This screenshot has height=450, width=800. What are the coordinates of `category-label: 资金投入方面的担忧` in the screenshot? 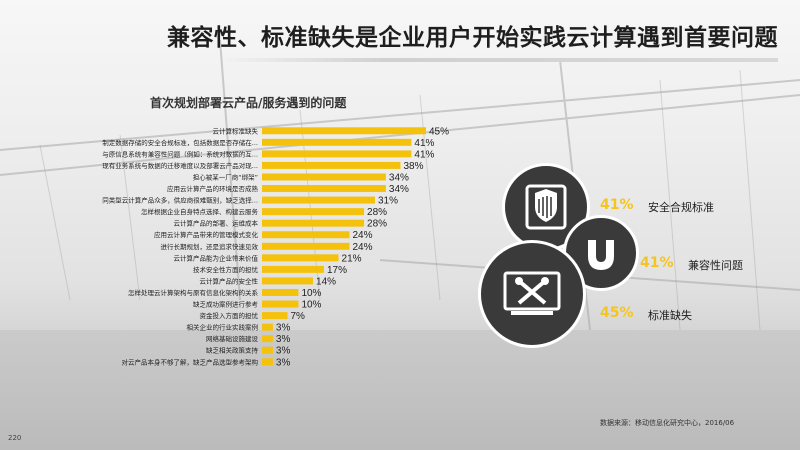 It's located at (229, 315).